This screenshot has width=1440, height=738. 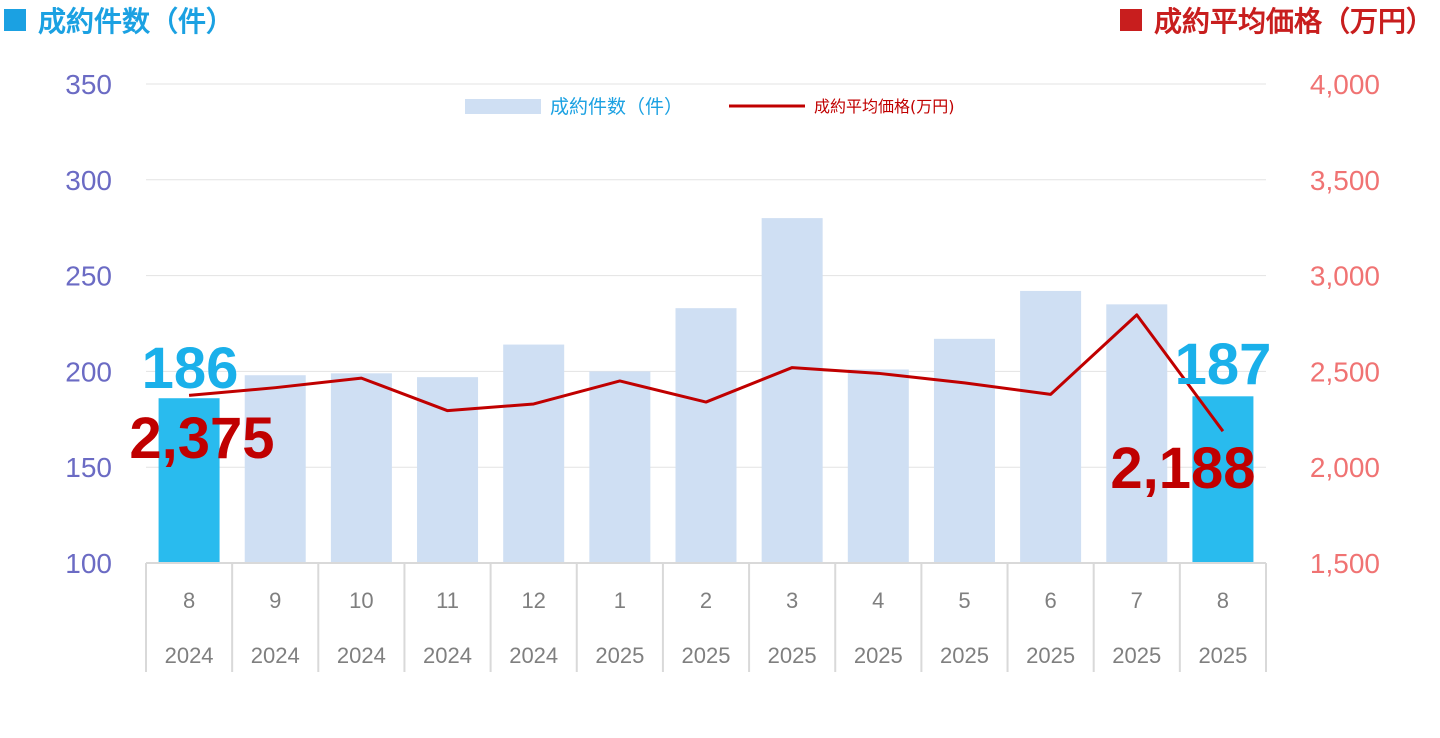 What do you see at coordinates (88, 467) in the screenshot?
I see `left-tick-label: 150` at bounding box center [88, 467].